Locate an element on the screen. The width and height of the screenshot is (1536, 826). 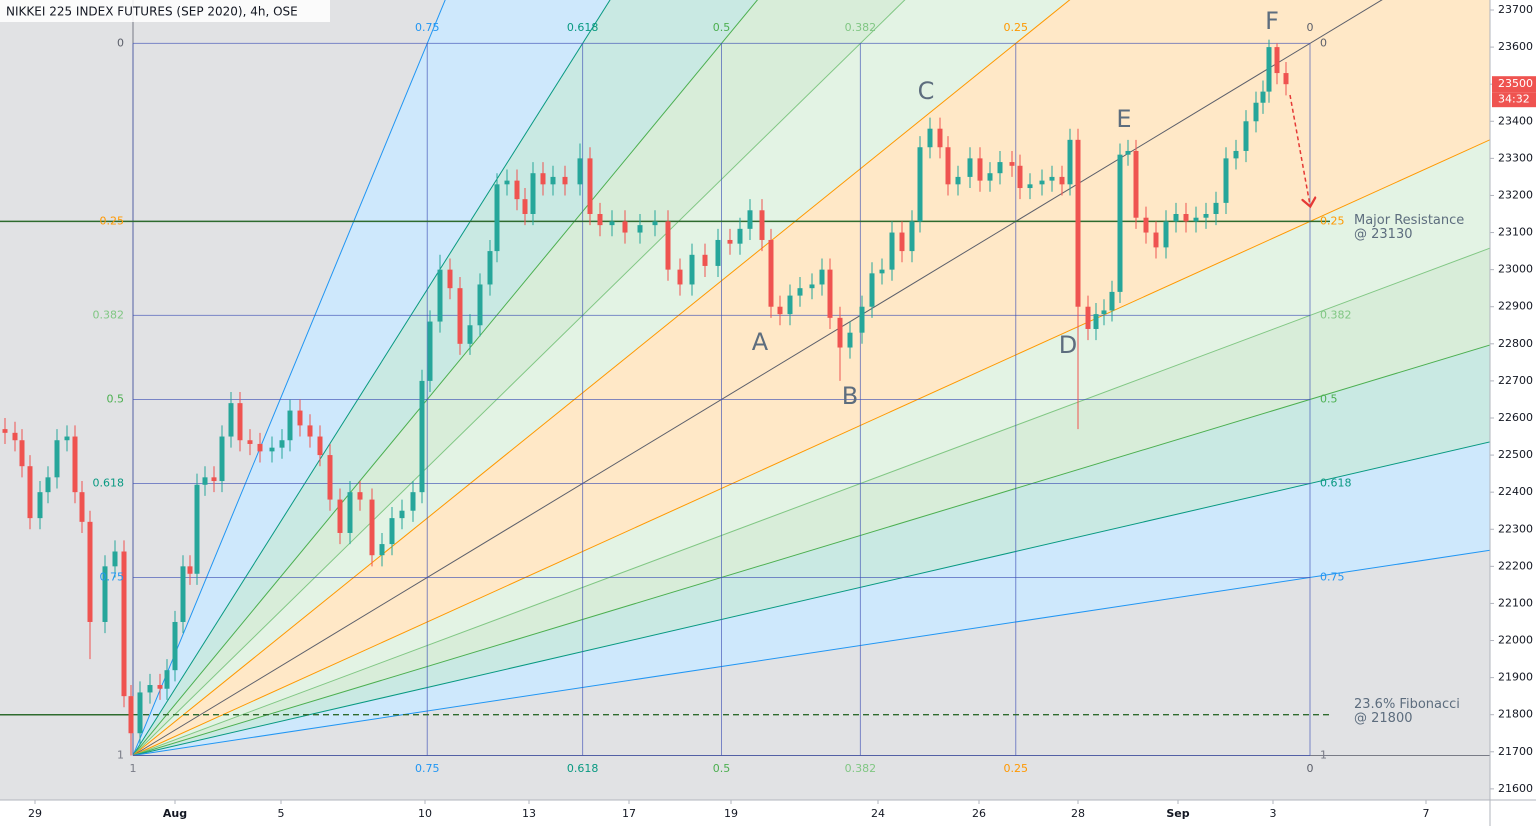
last-price-box is located at coordinates (1514, 84).